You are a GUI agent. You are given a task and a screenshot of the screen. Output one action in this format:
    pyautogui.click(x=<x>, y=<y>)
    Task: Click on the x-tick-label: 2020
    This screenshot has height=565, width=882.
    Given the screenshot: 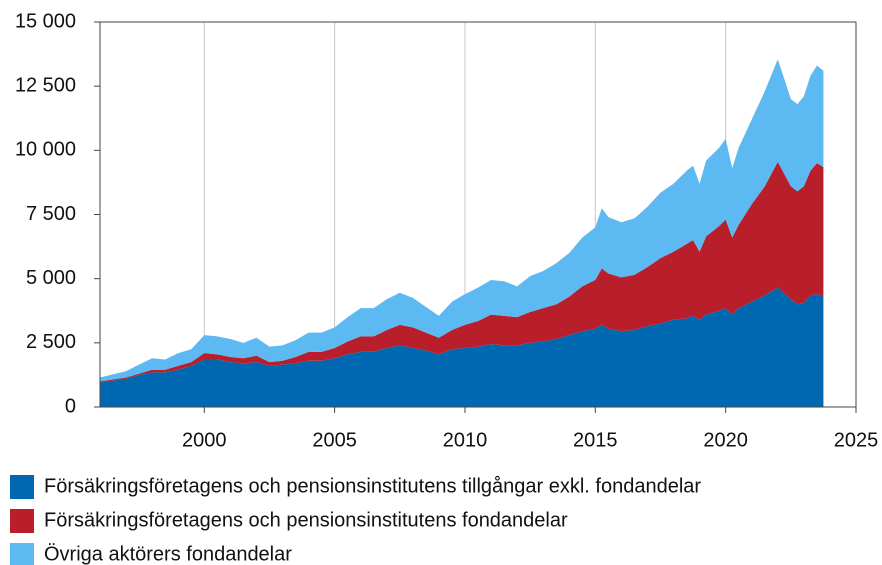 What is the action you would take?
    pyautogui.click(x=725, y=440)
    